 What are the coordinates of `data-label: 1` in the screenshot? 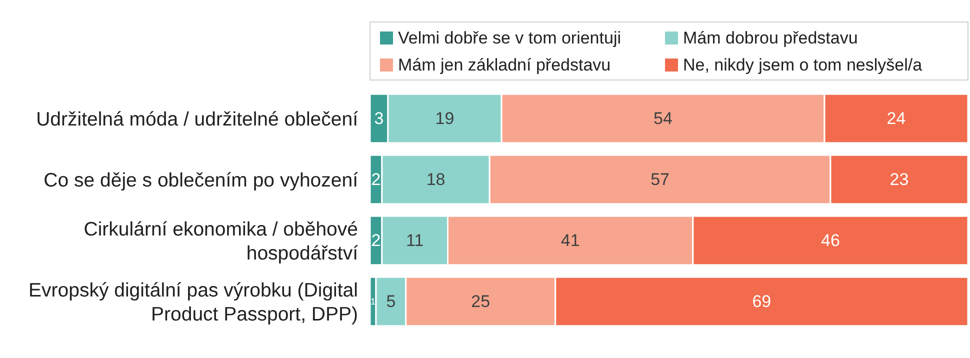 It's located at (373, 301).